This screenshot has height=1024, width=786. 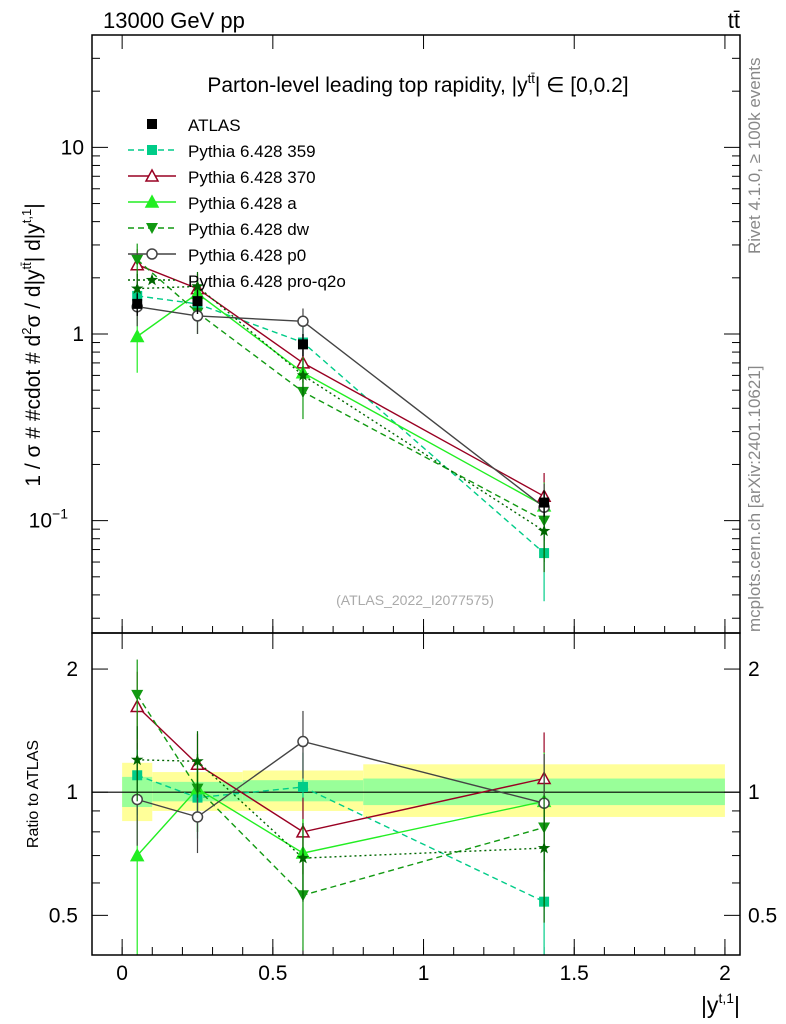 What do you see at coordinates (710, 1005) in the screenshot?
I see `x-axis-label-main: |y` at bounding box center [710, 1005].